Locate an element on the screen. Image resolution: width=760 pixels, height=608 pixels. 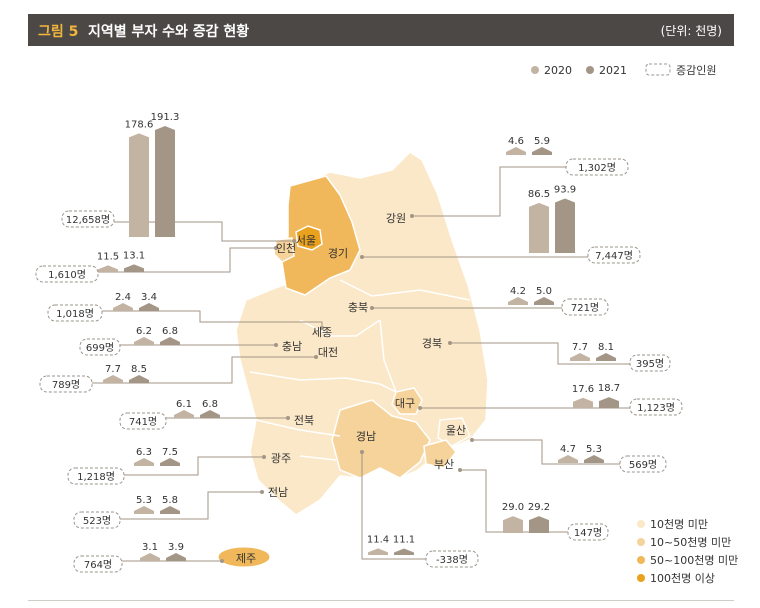
bar-value-v2020: 178.6 is located at coordinates (139, 124).